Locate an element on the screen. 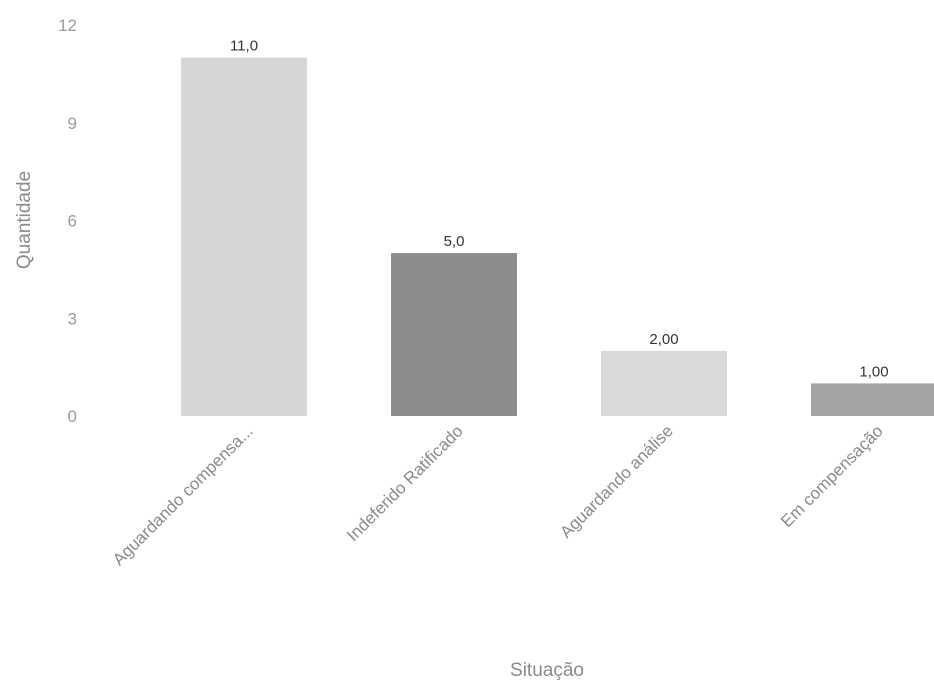 The image size is (934, 687). bar-value-label: 5,0 is located at coordinates (454, 241).